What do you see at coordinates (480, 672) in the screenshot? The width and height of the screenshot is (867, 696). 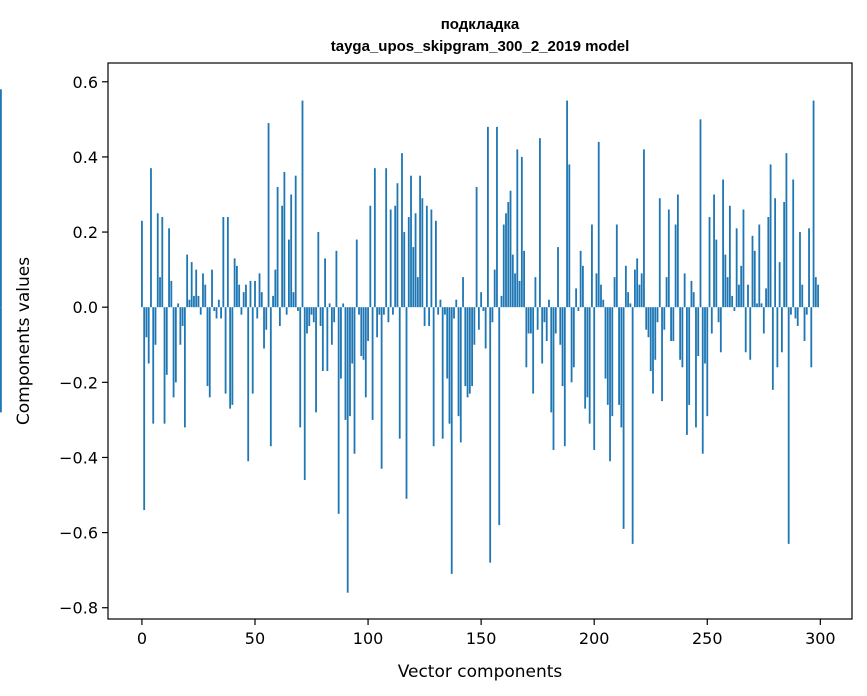 I see `x-axis-label: Vector components` at bounding box center [480, 672].